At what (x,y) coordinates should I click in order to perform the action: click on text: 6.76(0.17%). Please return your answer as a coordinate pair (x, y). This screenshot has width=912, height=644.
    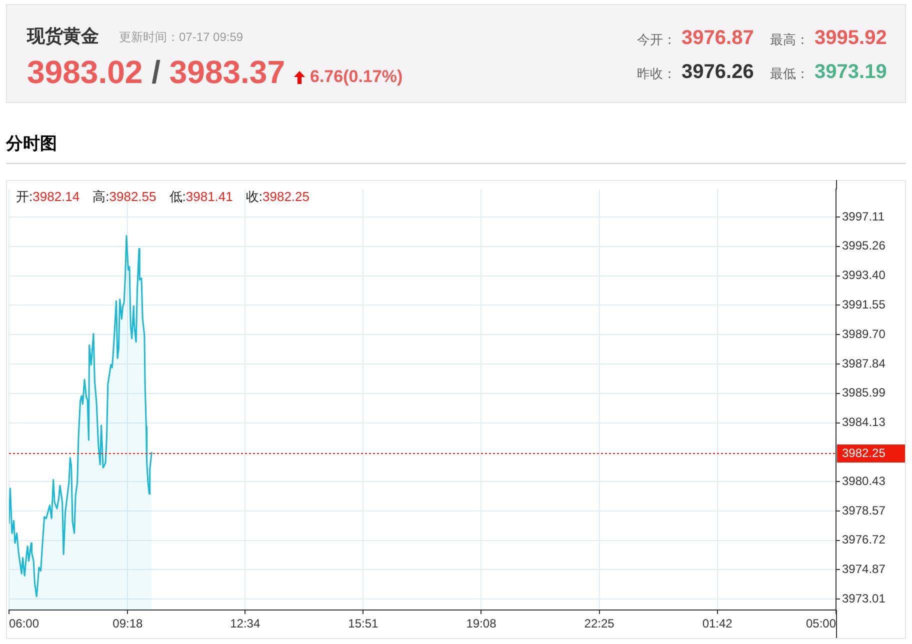
    Looking at the image, I should click on (356, 77).